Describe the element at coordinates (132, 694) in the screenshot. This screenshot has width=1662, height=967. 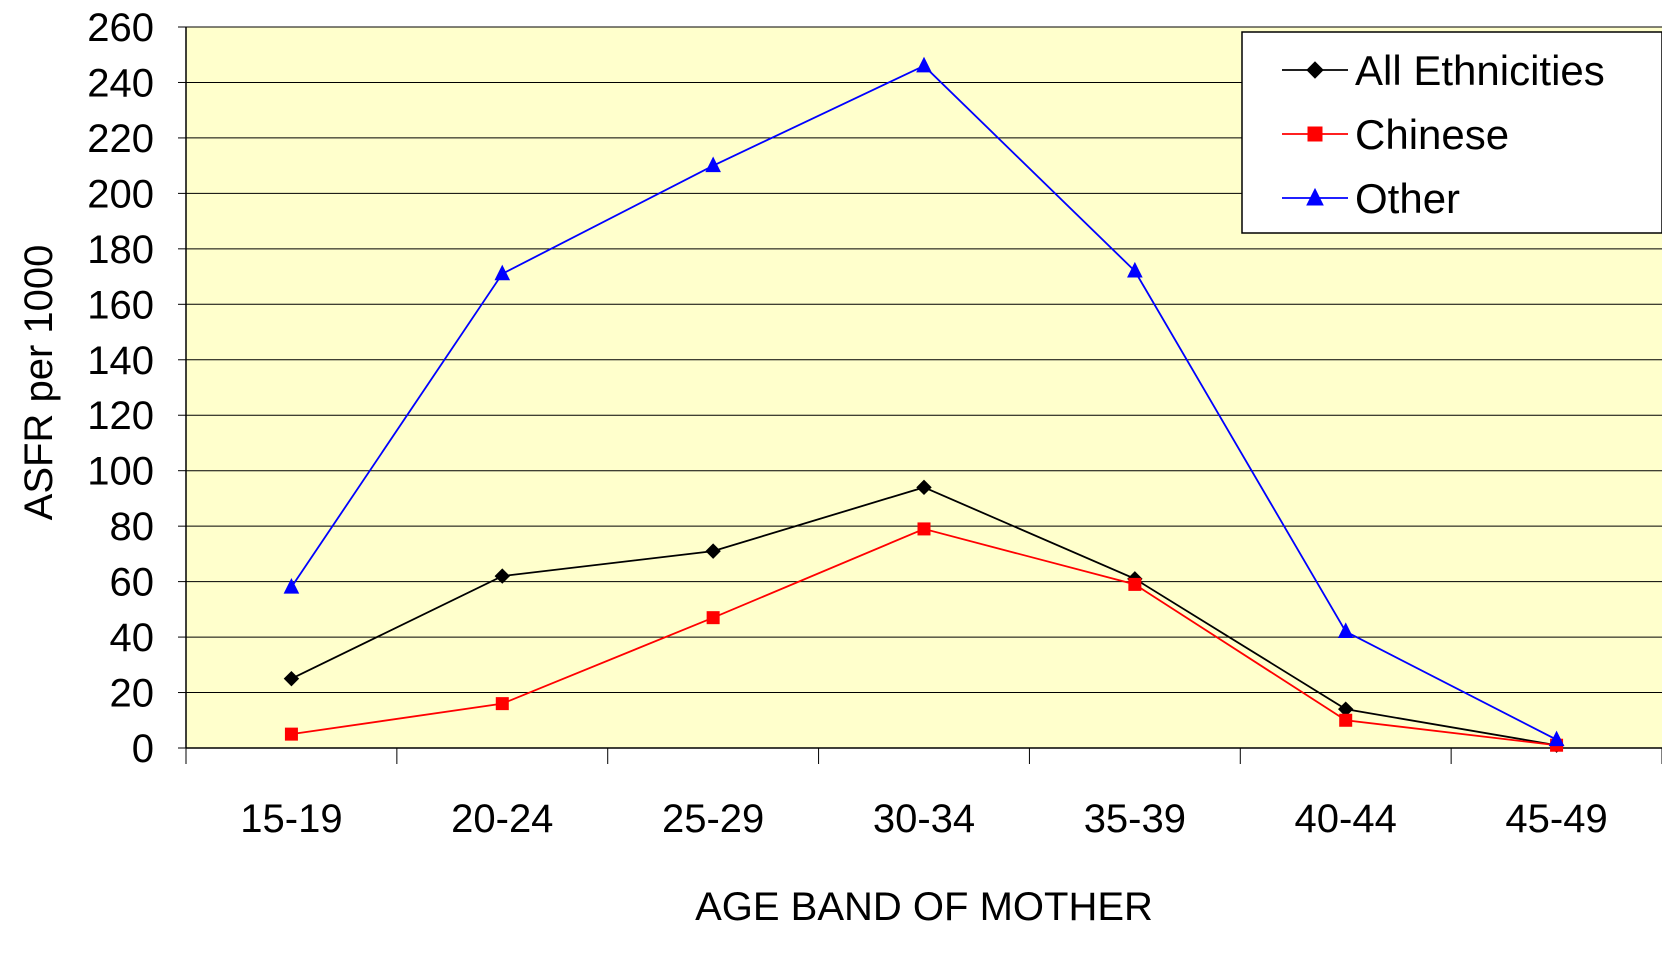
I see `y-tick-label: 20` at that location.